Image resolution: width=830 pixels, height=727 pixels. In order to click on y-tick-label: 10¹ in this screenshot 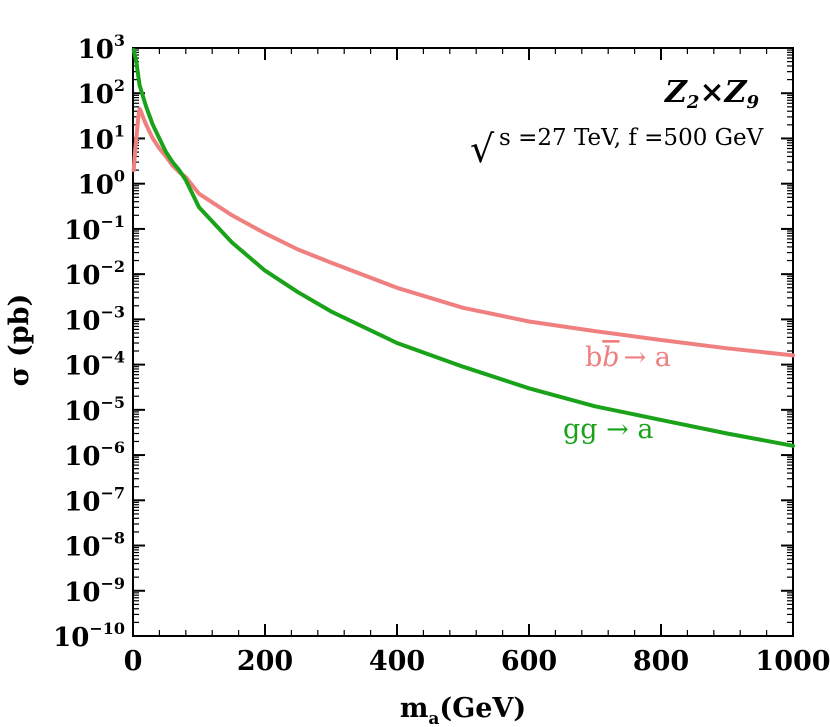, I will do `click(101, 138)`.